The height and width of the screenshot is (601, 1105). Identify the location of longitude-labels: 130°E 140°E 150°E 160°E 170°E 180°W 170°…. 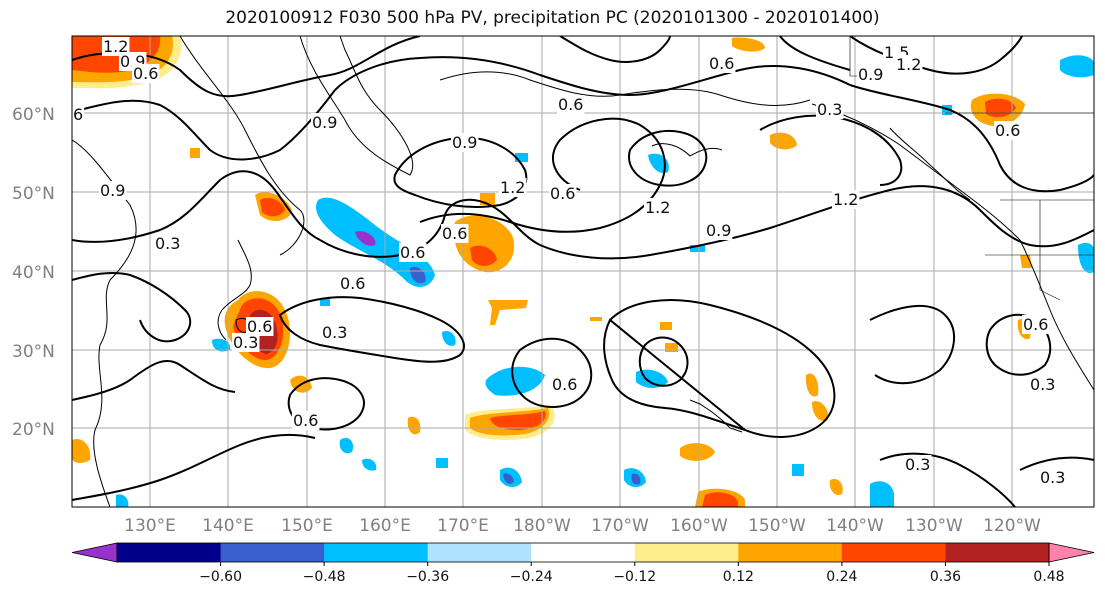
(582, 526).